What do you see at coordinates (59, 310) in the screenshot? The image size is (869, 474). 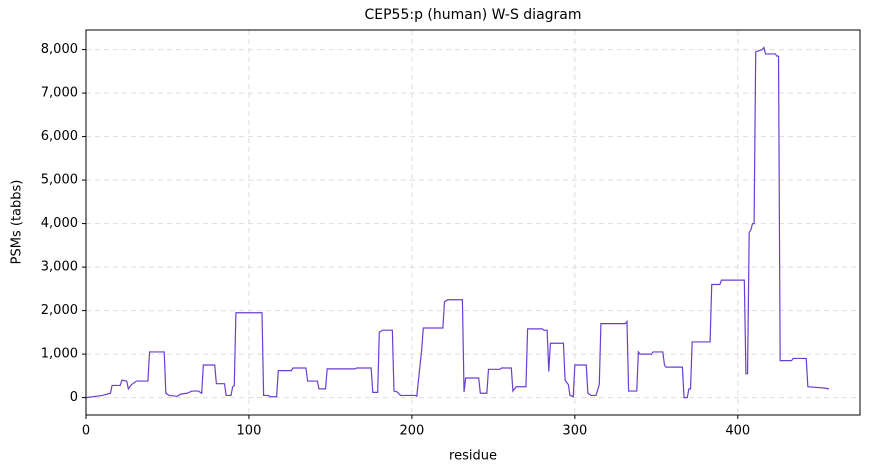 I see `y-tick-label: 2,000` at bounding box center [59, 310].